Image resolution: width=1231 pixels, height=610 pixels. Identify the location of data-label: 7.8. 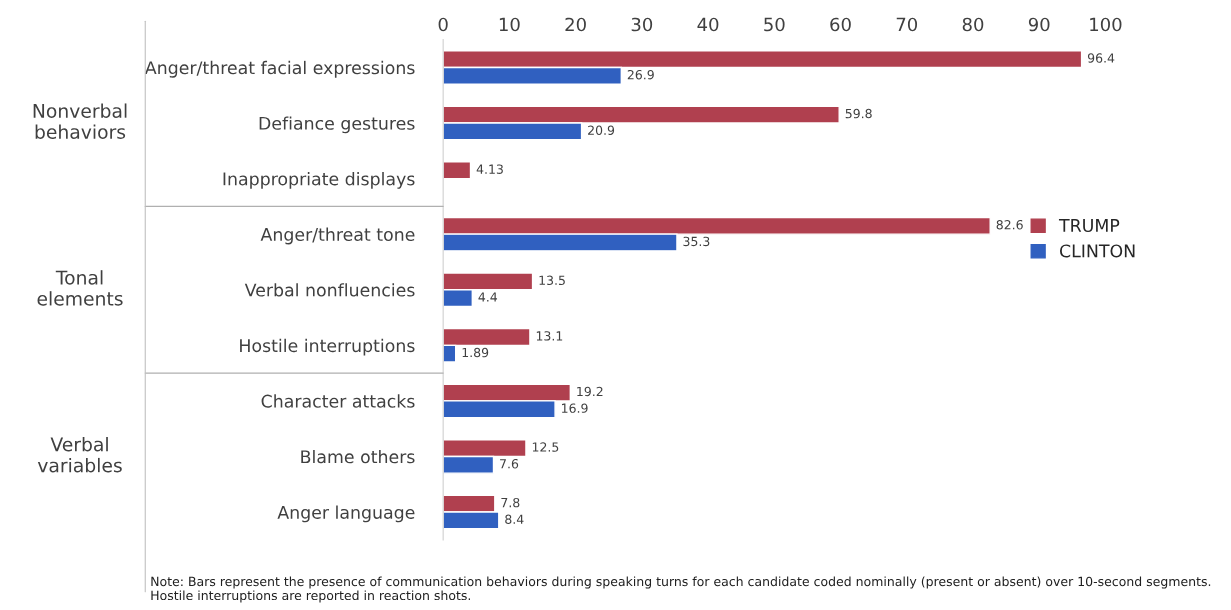
(510, 502).